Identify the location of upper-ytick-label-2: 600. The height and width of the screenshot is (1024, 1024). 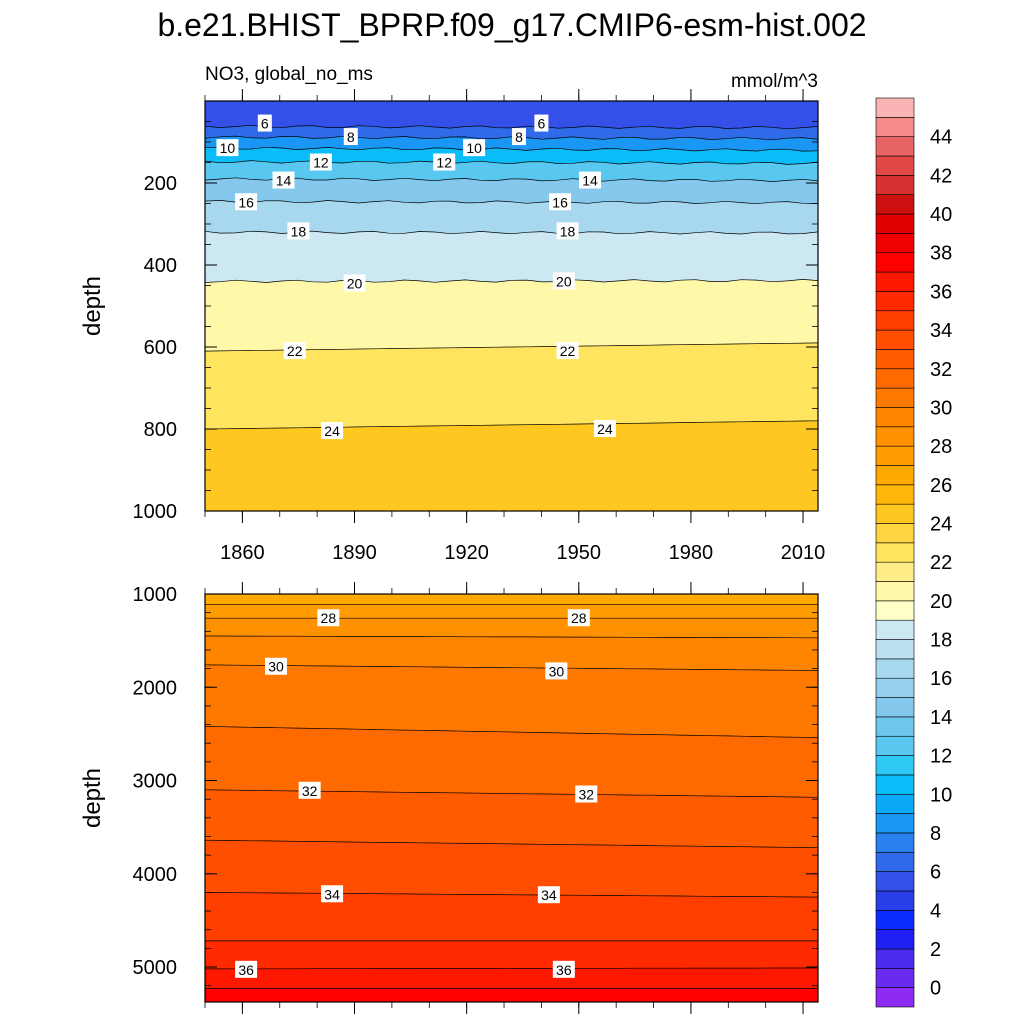
(160, 348).